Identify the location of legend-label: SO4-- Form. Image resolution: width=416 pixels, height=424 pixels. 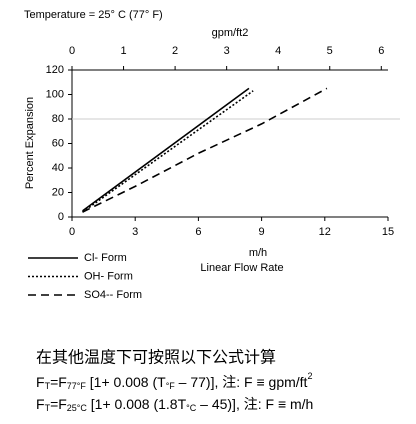
(113, 295).